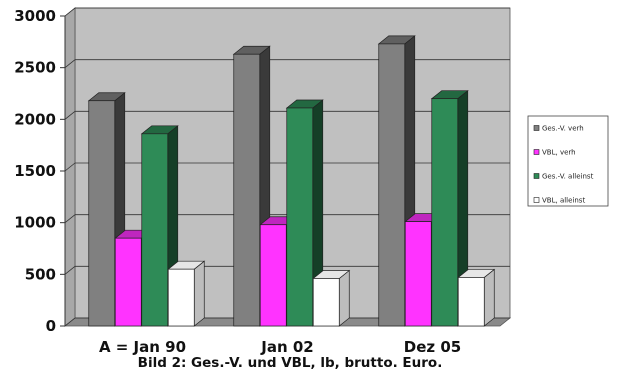 This screenshot has width=619, height=372. What do you see at coordinates (432, 347) in the screenshot?
I see `x-category-label: Dez 05` at bounding box center [432, 347].